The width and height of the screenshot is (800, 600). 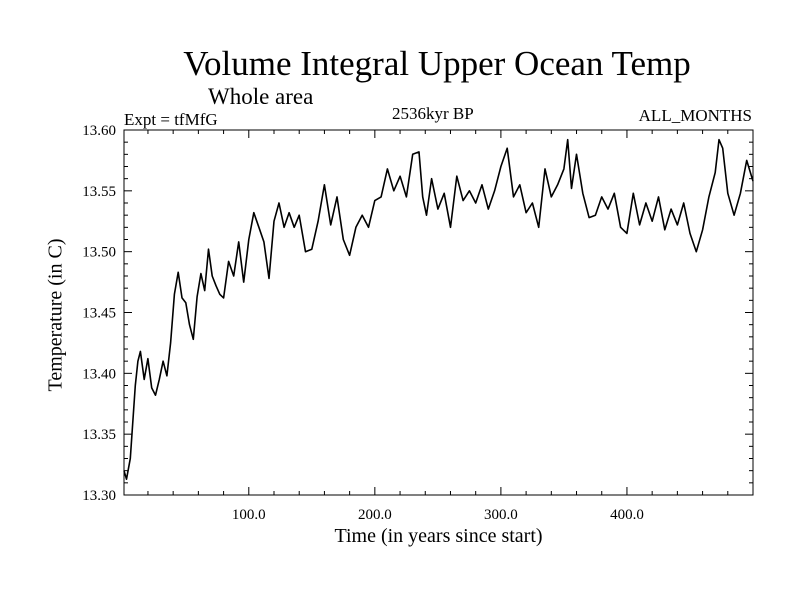 I want to click on x-tick-label: 100.0, so click(x=249, y=515).